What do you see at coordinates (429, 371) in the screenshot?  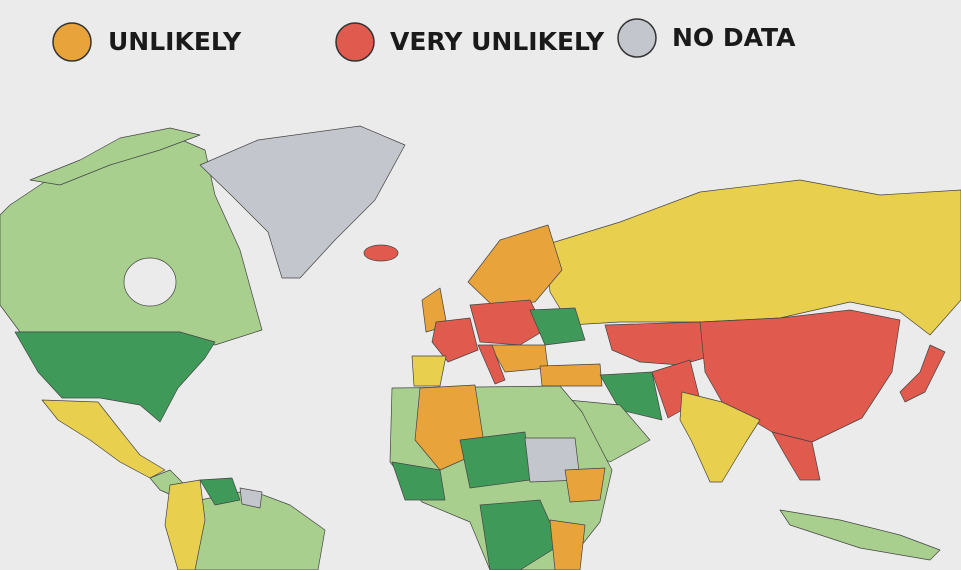 I see `spain` at bounding box center [429, 371].